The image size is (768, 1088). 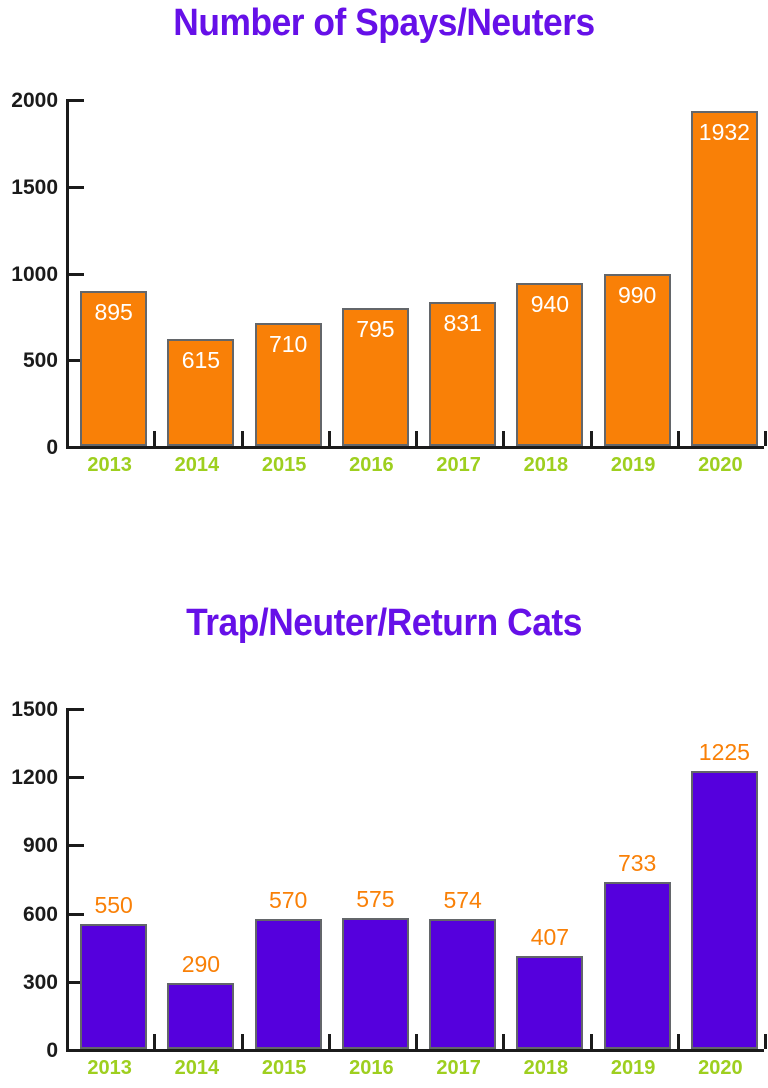 I want to click on y-axis-tick-label: 900, so click(x=40, y=846).